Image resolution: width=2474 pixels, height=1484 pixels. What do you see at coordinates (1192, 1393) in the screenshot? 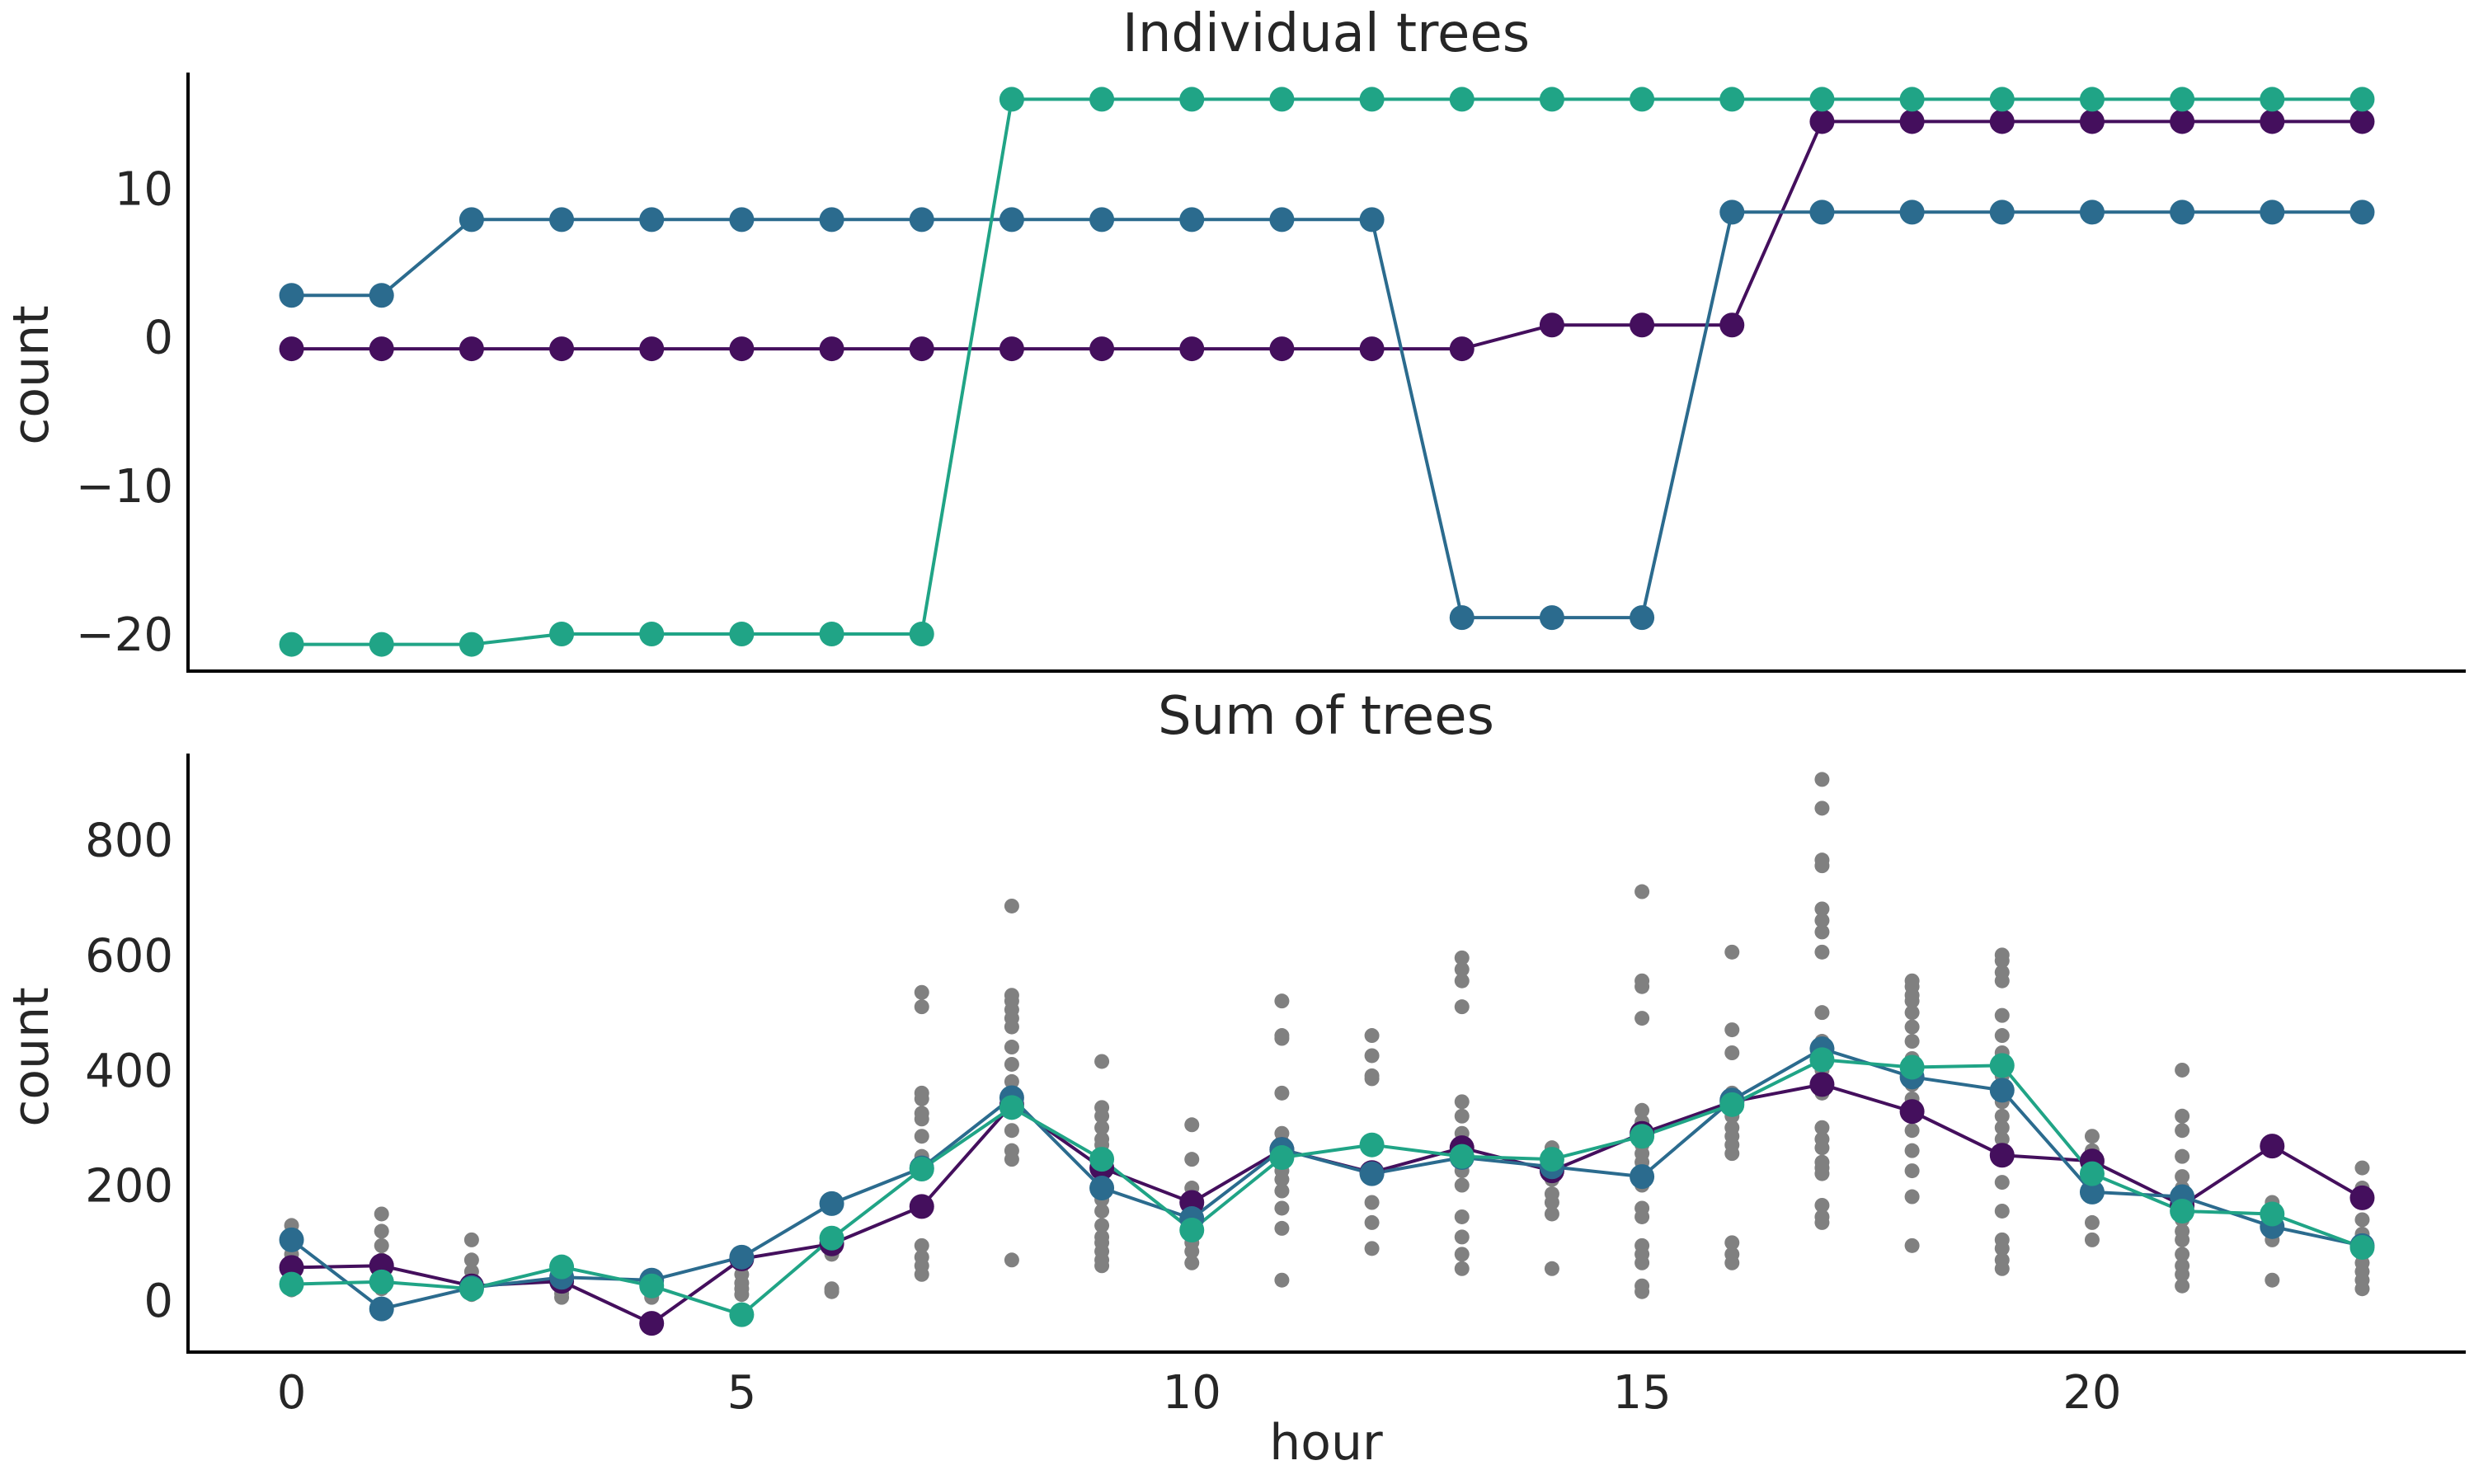
I see `x-tick-label: 10` at bounding box center [1192, 1393].